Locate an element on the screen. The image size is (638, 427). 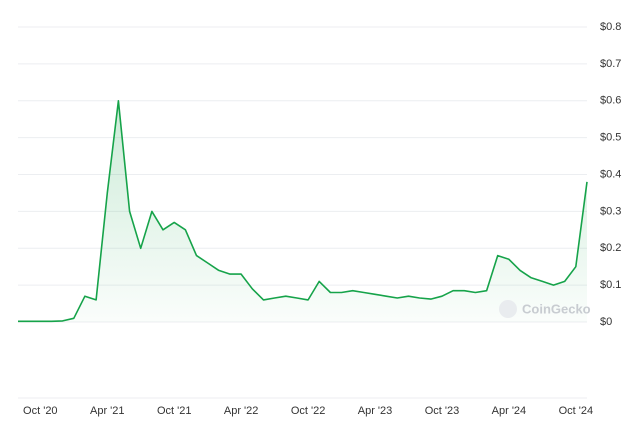
watermark-text: CoinGecko is located at coordinates (556, 308).